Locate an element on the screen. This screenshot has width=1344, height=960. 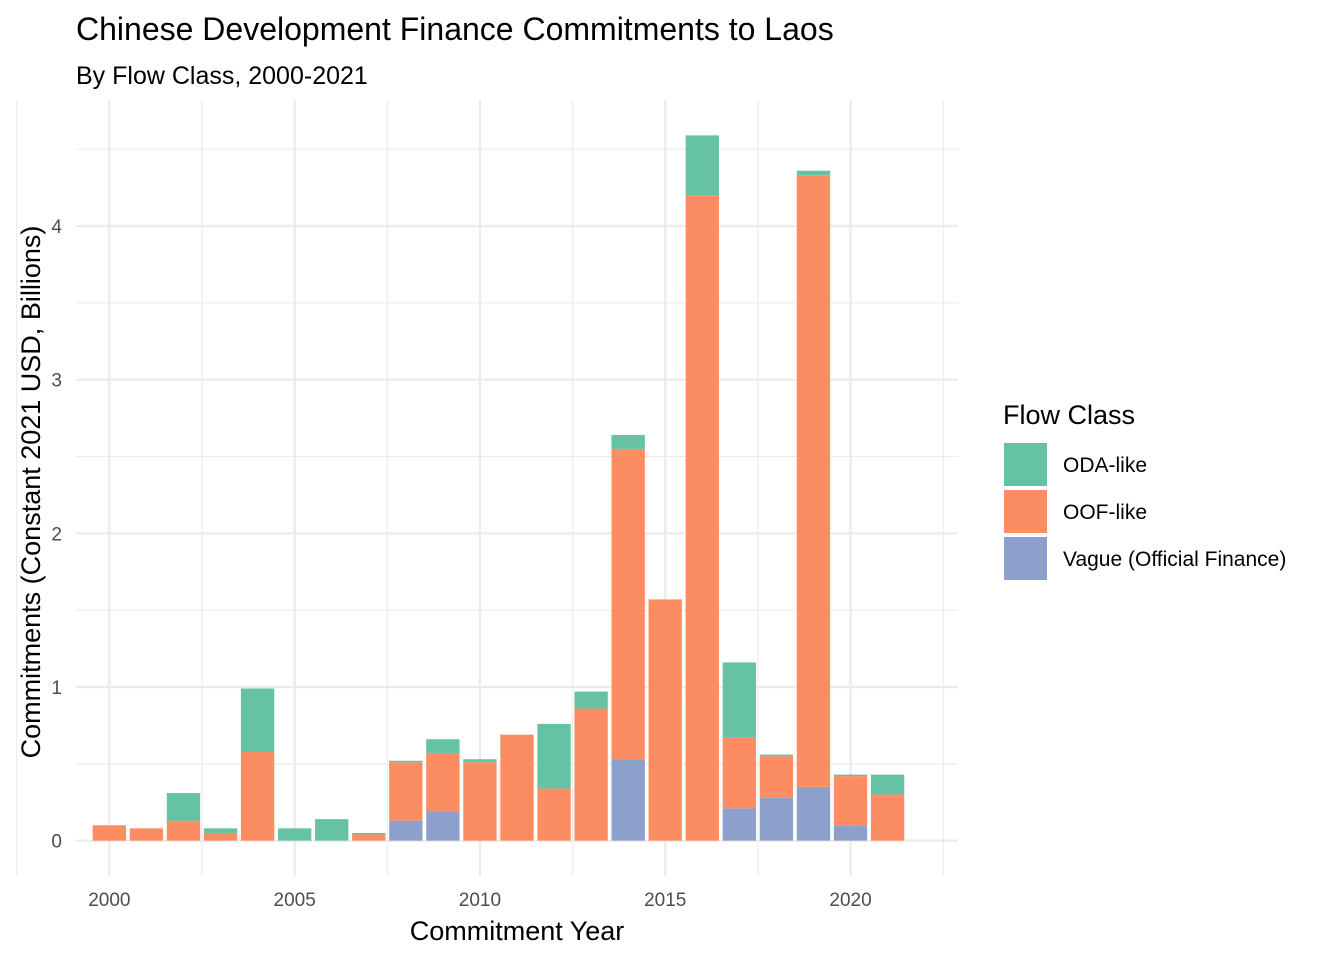
bar-segment-2010-oof-like is located at coordinates (480, 801).